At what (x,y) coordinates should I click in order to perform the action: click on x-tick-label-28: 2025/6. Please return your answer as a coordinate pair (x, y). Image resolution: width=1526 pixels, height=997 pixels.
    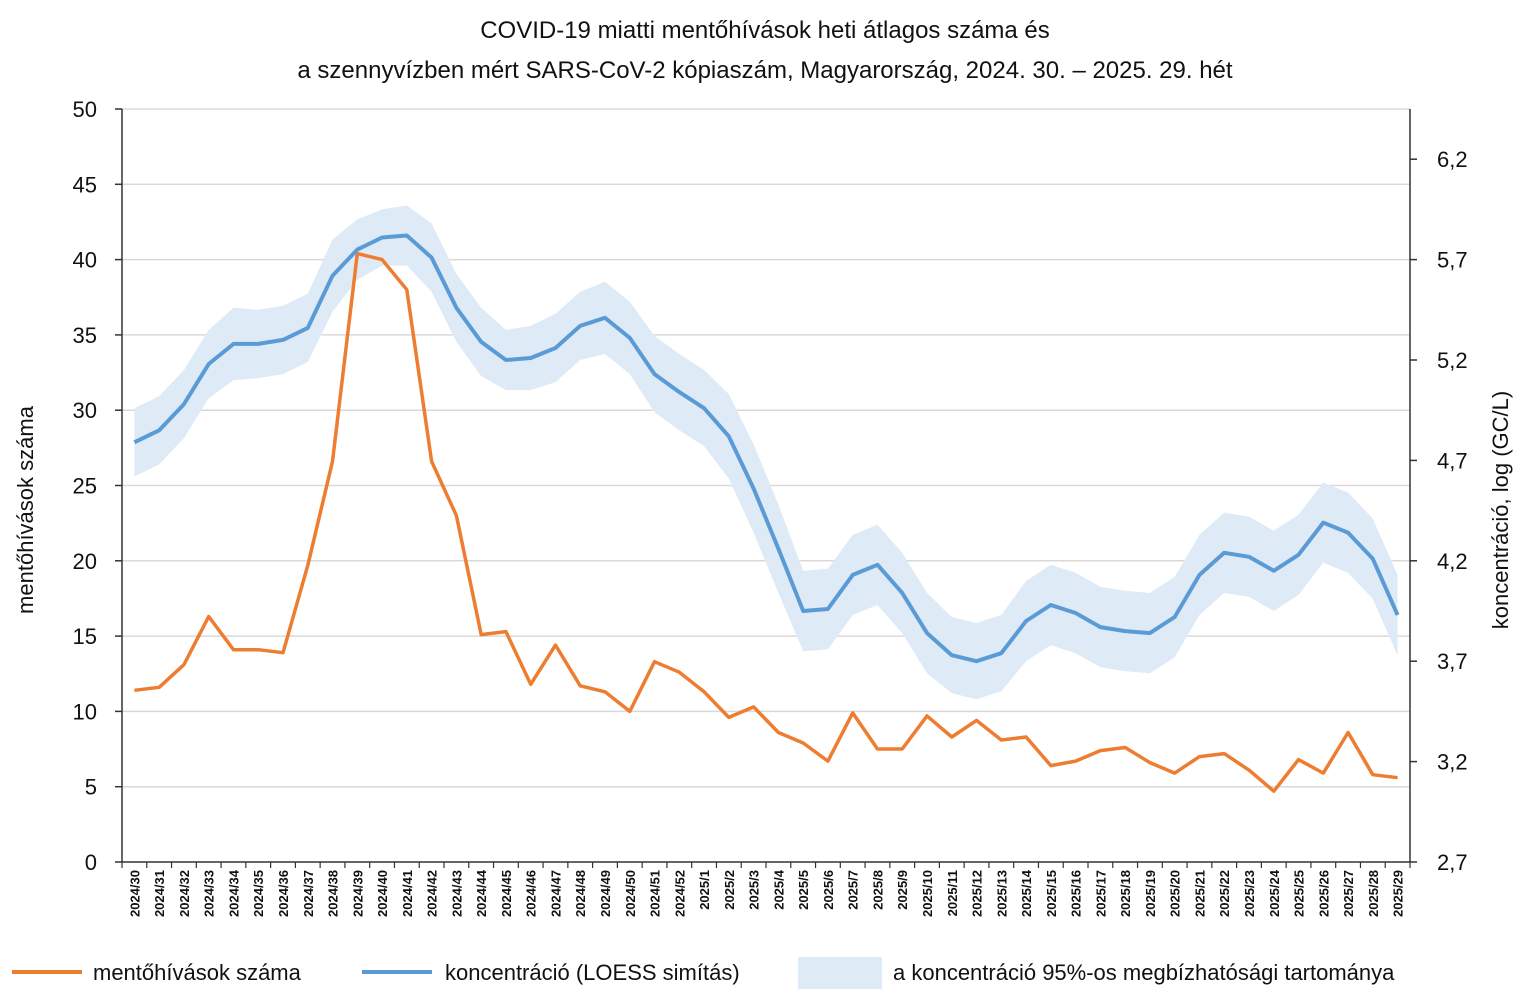
    Looking at the image, I should click on (828, 890).